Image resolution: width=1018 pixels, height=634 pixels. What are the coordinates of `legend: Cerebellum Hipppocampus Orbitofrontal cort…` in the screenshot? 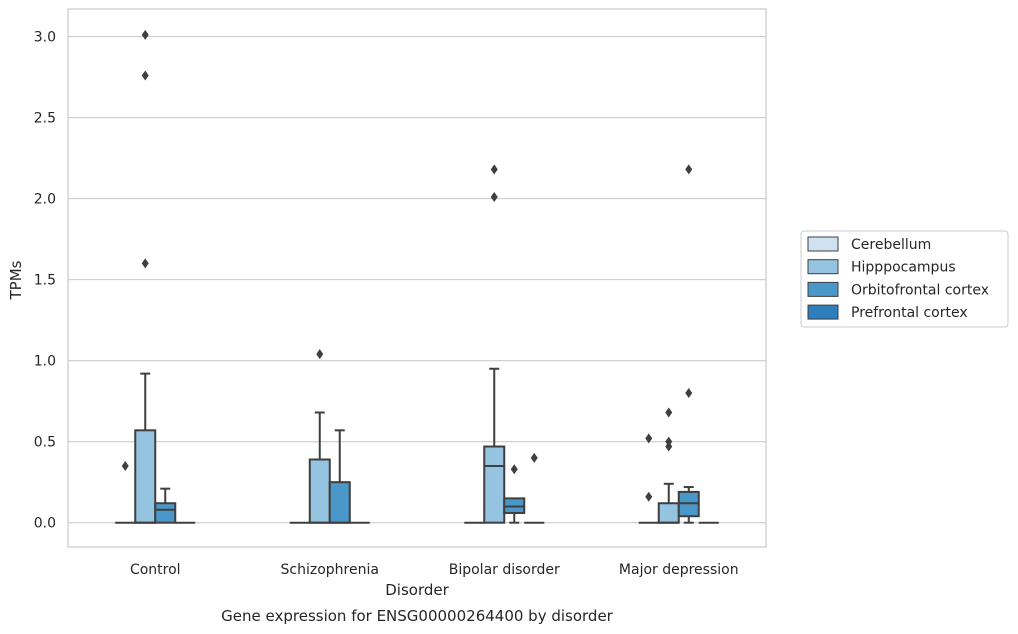 It's located at (904, 279).